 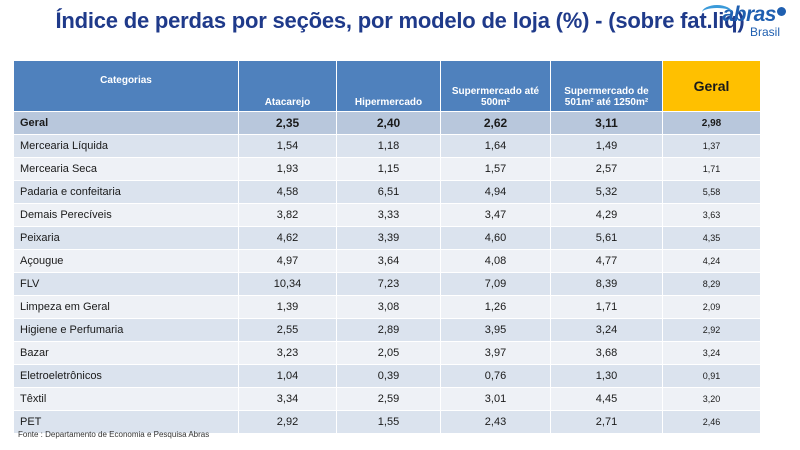 What do you see at coordinates (711, 330) in the screenshot?
I see `cell-value: 2,92` at bounding box center [711, 330].